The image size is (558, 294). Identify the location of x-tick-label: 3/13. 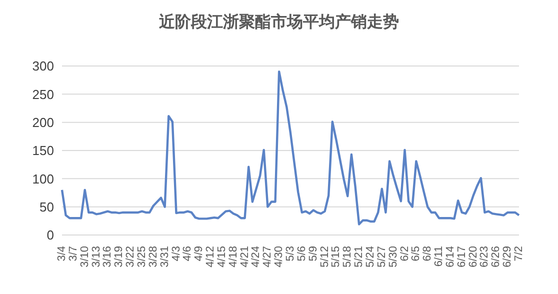
(96, 257).